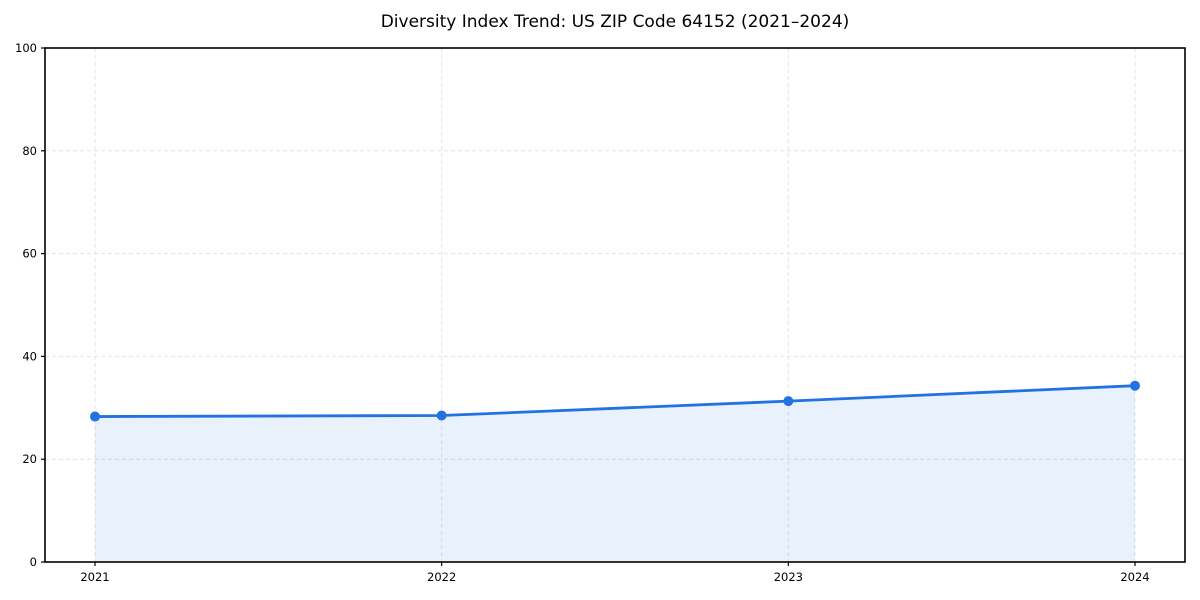  Describe the element at coordinates (26, 48) in the screenshot. I see `y-tick-label: 100` at that location.